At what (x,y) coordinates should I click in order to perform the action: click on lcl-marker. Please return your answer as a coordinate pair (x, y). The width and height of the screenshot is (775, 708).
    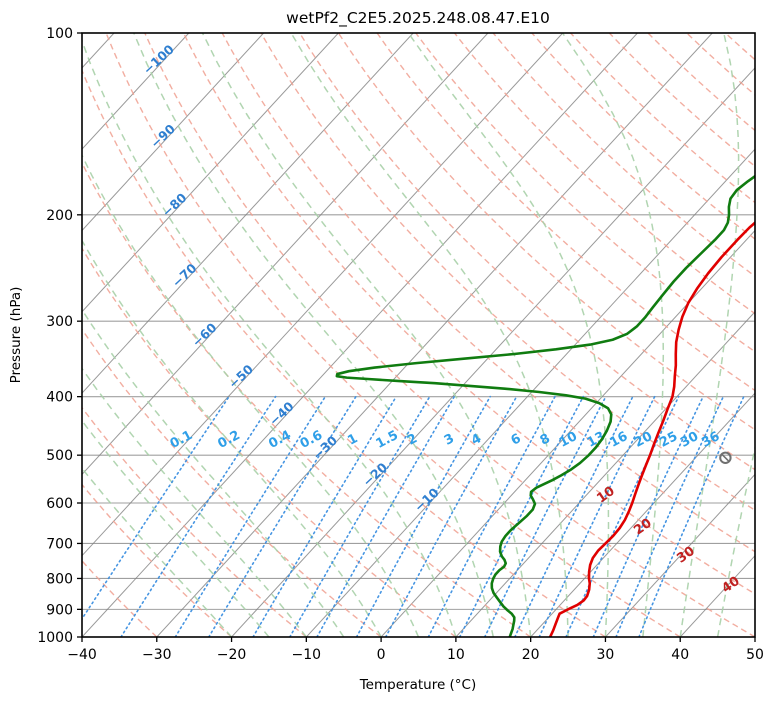
    Looking at the image, I should click on (725, 457).